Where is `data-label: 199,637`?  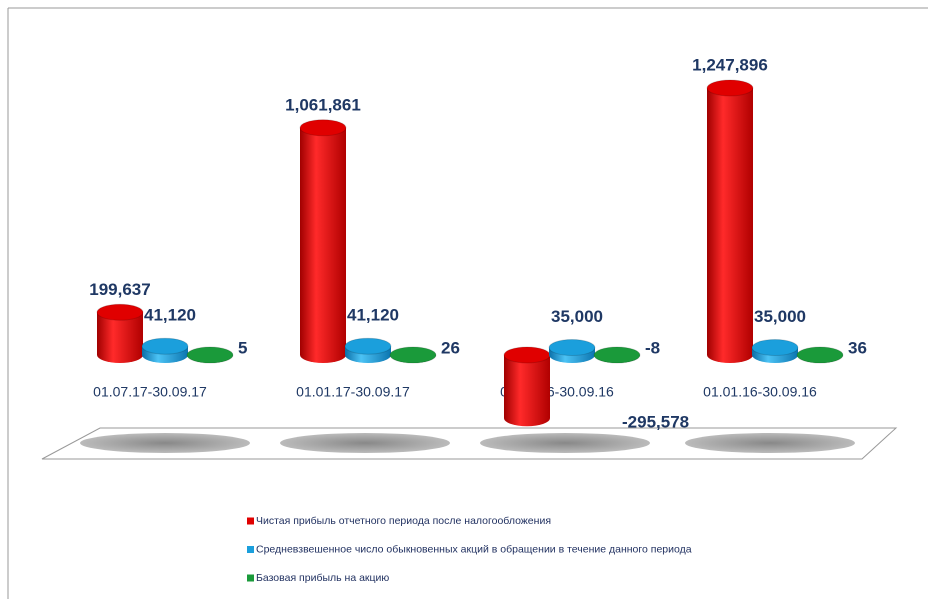 data-label: 199,637 is located at coordinates (119, 289).